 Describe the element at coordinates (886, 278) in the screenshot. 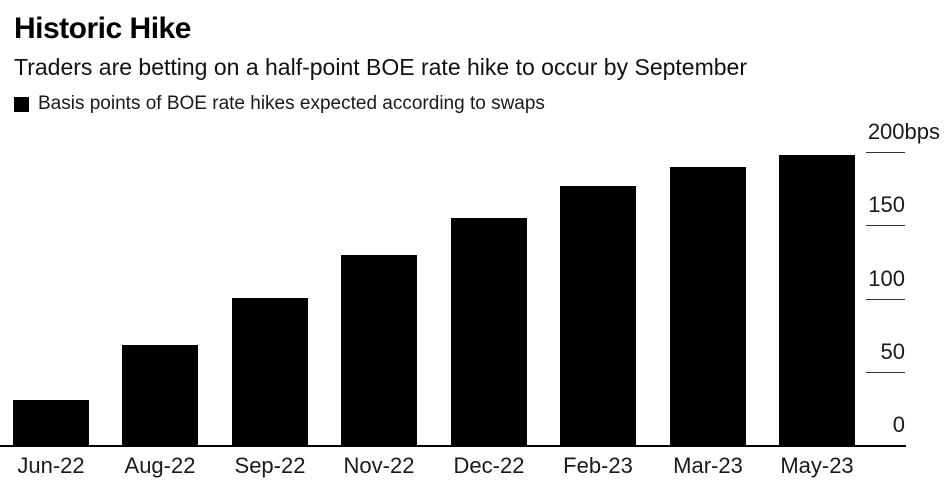

I see `y-tick-label-100: 100` at that location.